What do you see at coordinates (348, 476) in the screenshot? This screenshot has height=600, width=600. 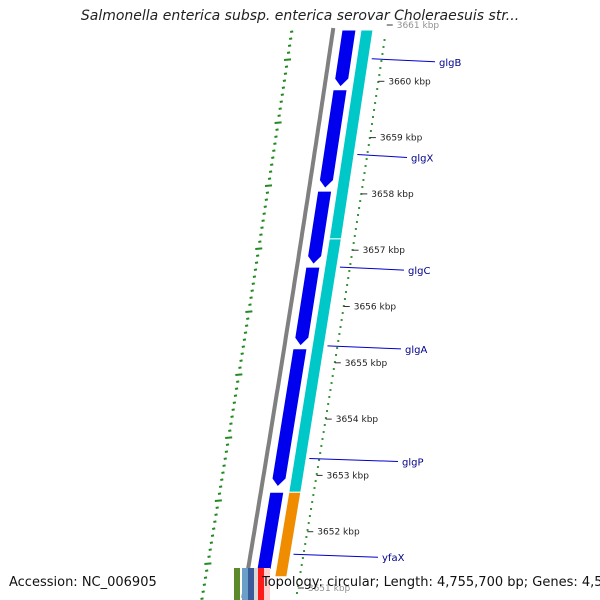 I see `tick-label-8: 3653 kbp` at bounding box center [348, 476].